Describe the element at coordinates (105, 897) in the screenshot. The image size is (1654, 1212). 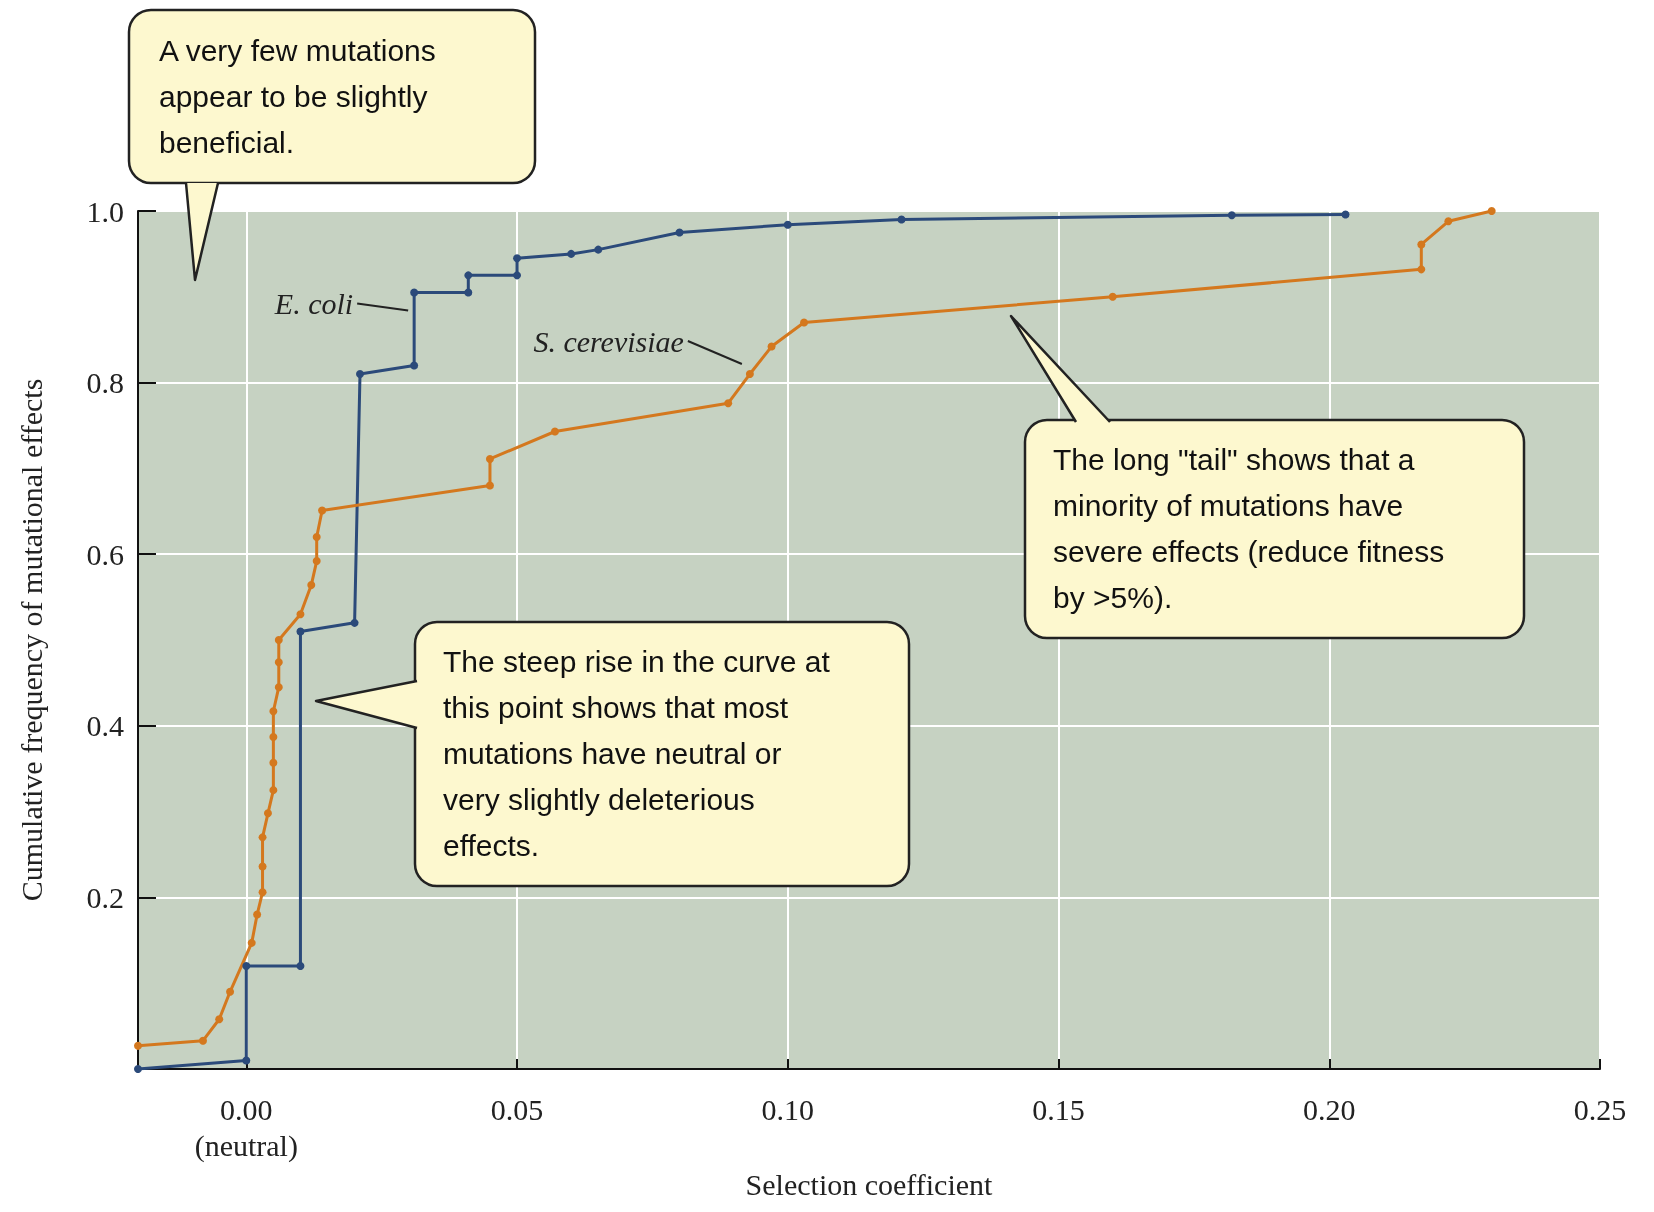
I see `y-tick-label: 0.2` at that location.